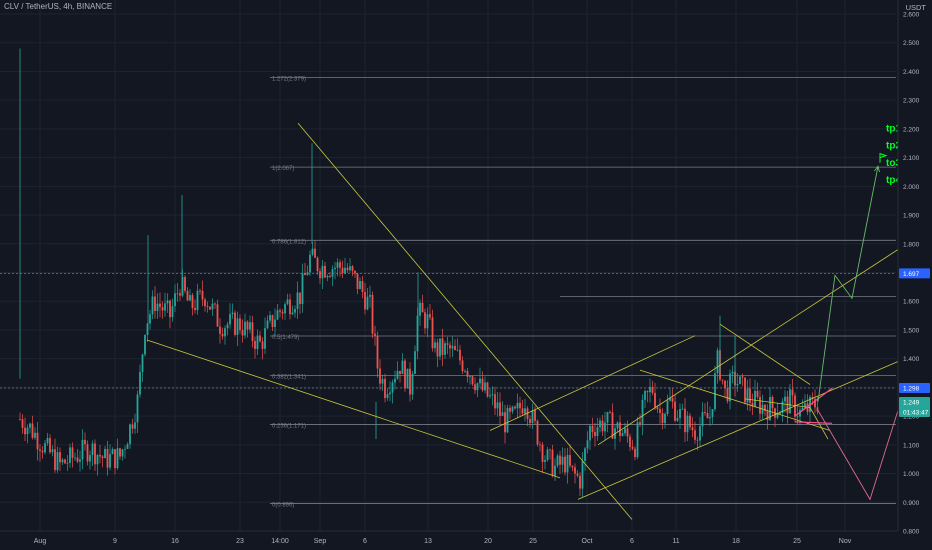  What do you see at coordinates (883, 157) in the screenshot?
I see `flag-icon` at bounding box center [883, 157].